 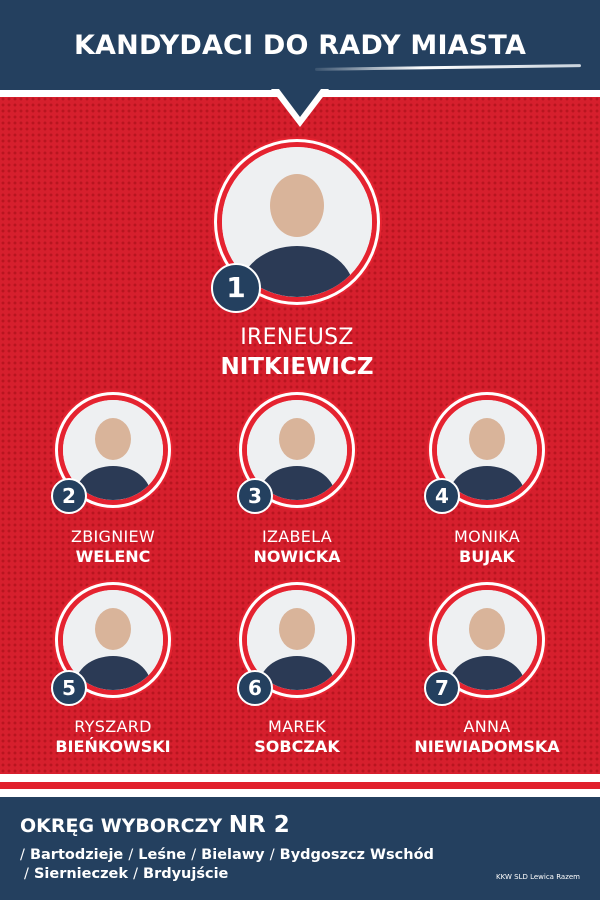 I want to click on area: Leśne, so click(x=162, y=855).